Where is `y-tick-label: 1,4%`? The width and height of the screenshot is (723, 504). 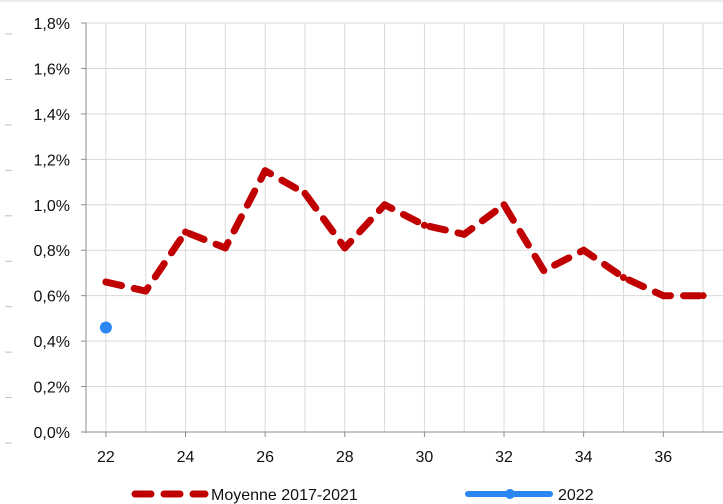 y-tick-label: 1,4% is located at coordinates (52, 115).